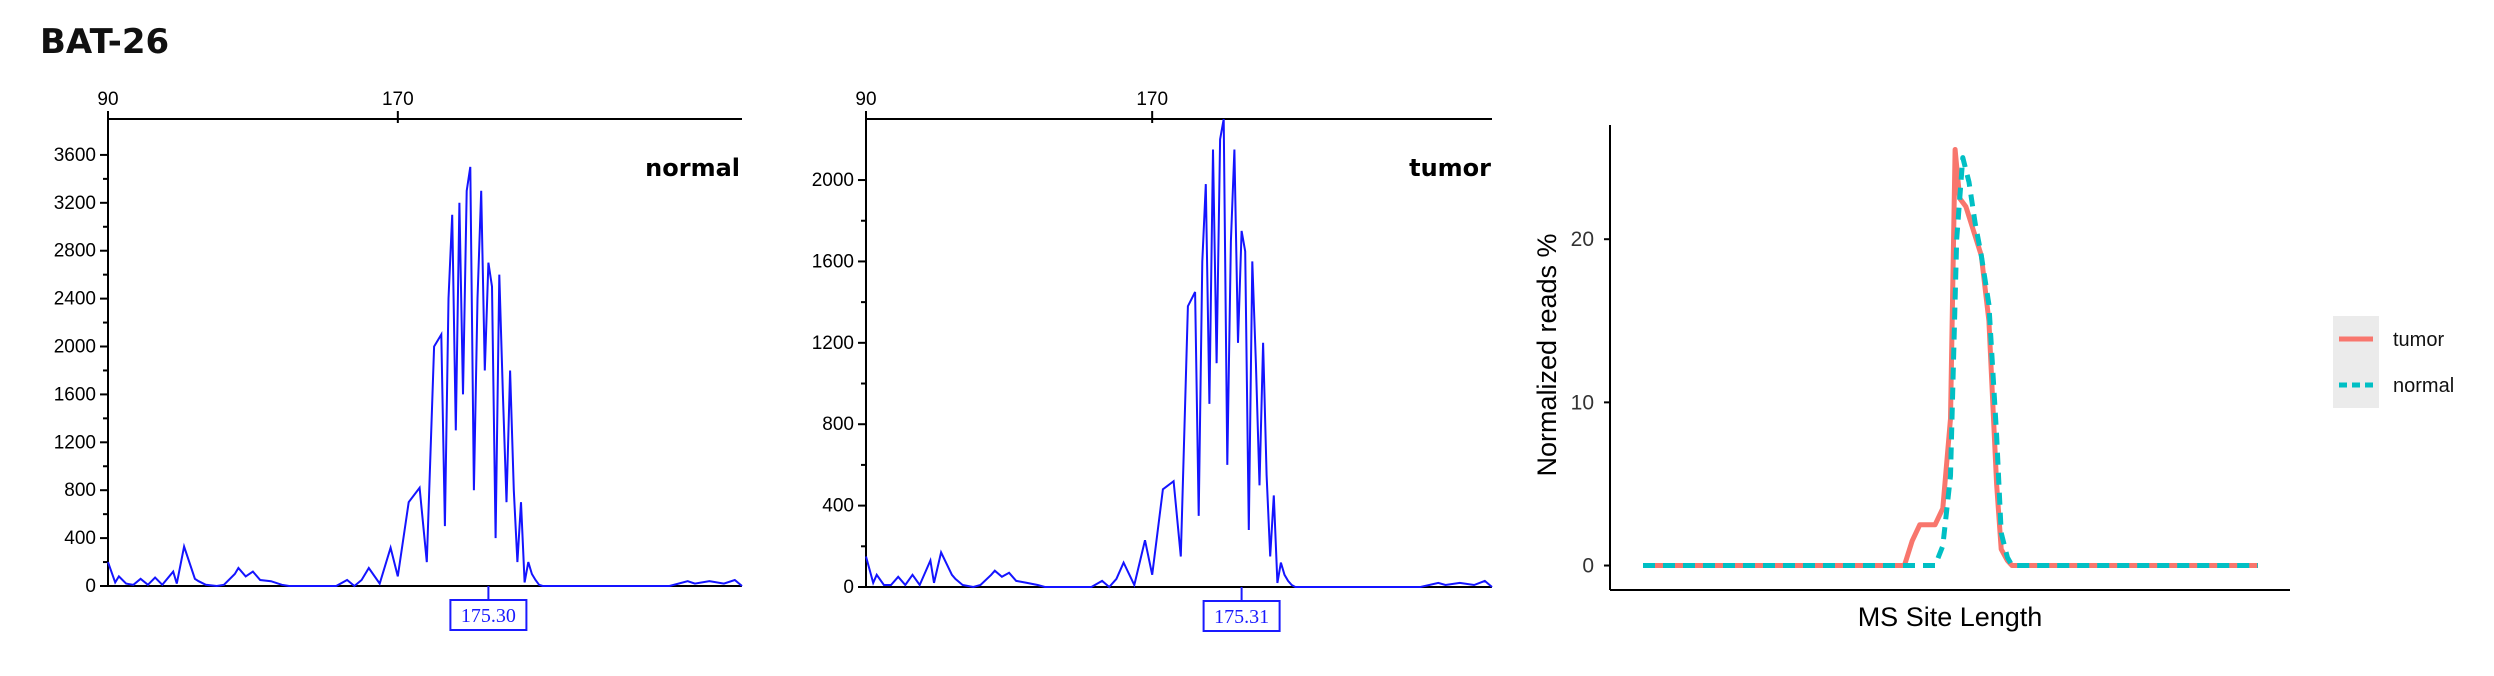  Describe the element at coordinates (1547, 354) in the screenshot. I see `y-axis-label: Normalized reads %` at that location.